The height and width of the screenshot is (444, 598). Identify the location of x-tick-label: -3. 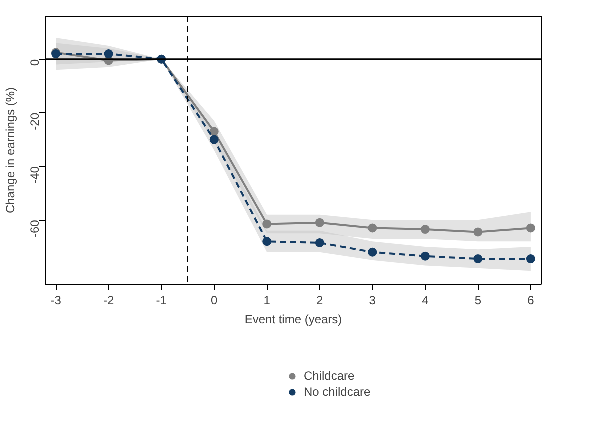
(56, 301).